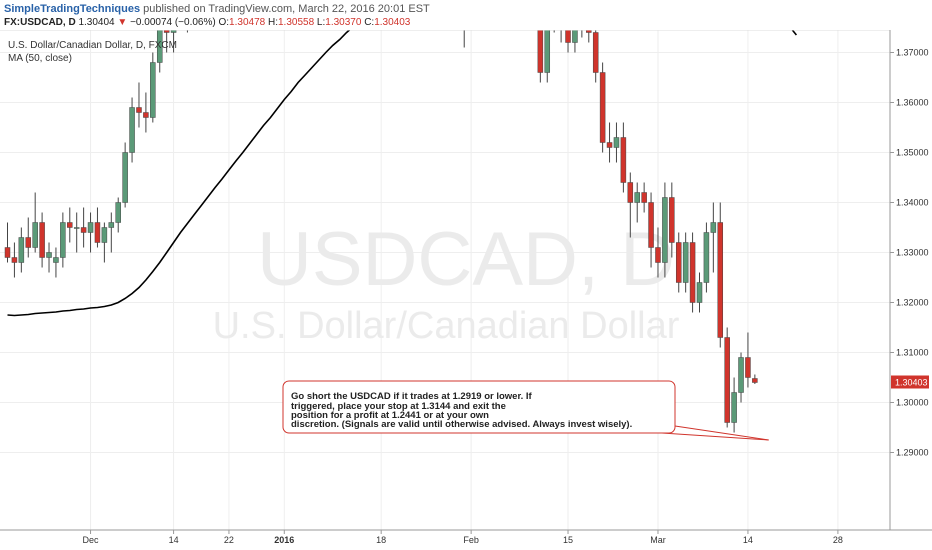 Image resolution: width=932 pixels, height=550 pixels. I want to click on y-tick-label: 1.31000, so click(912, 353).